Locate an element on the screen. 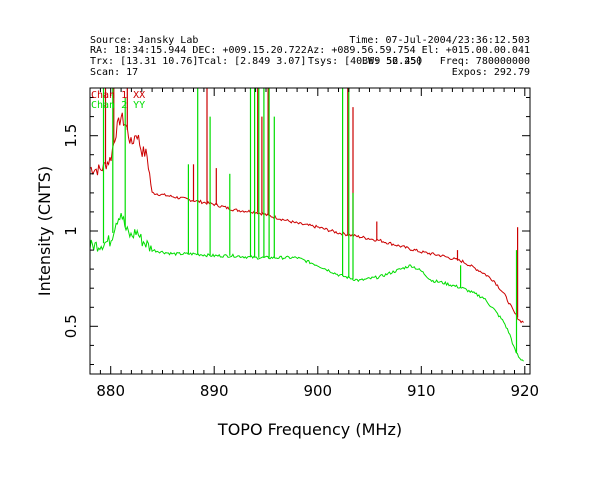 The image size is (607, 486). y-tick-label: 0.5 is located at coordinates (71, 326).